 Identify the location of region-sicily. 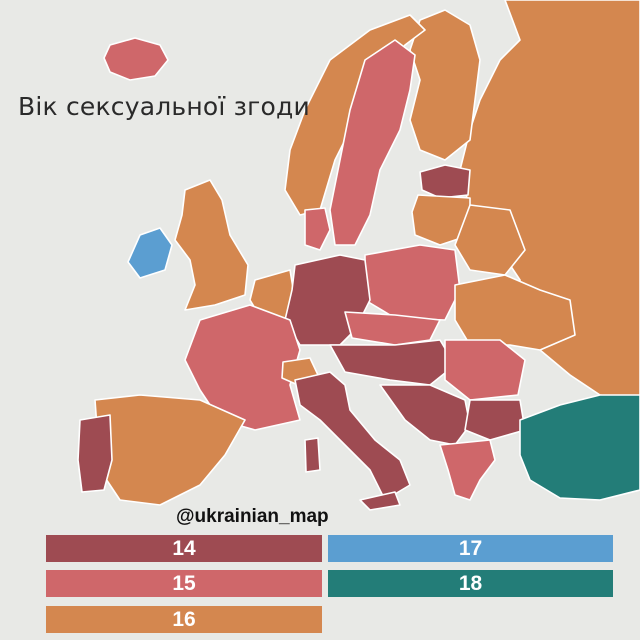
(380, 501).